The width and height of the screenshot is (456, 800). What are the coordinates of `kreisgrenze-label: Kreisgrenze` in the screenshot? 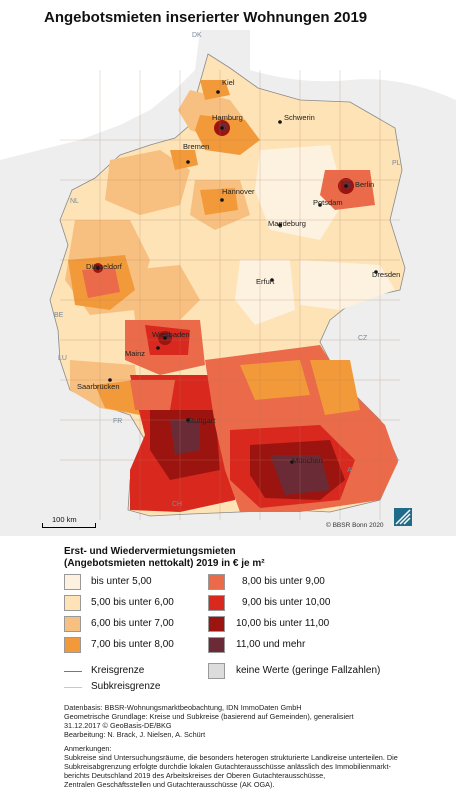 It's located at (118, 670).